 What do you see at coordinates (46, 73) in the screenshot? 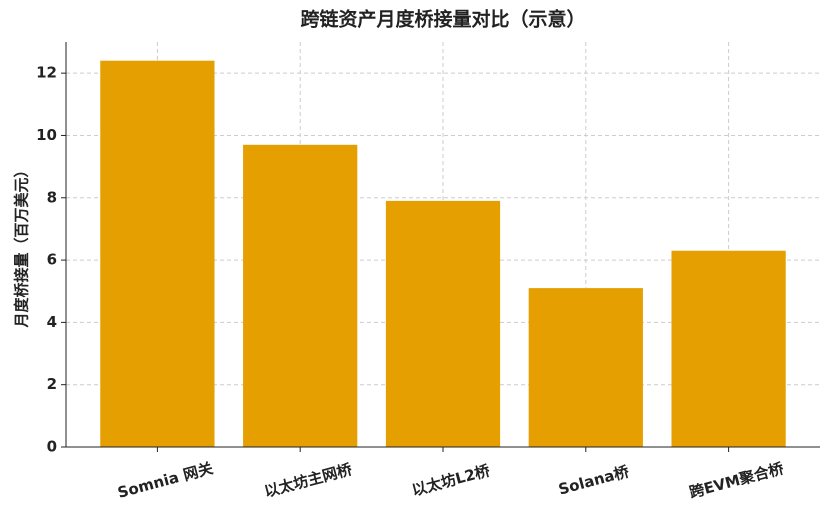
I see `y-tick-label: 12` at bounding box center [46, 73].